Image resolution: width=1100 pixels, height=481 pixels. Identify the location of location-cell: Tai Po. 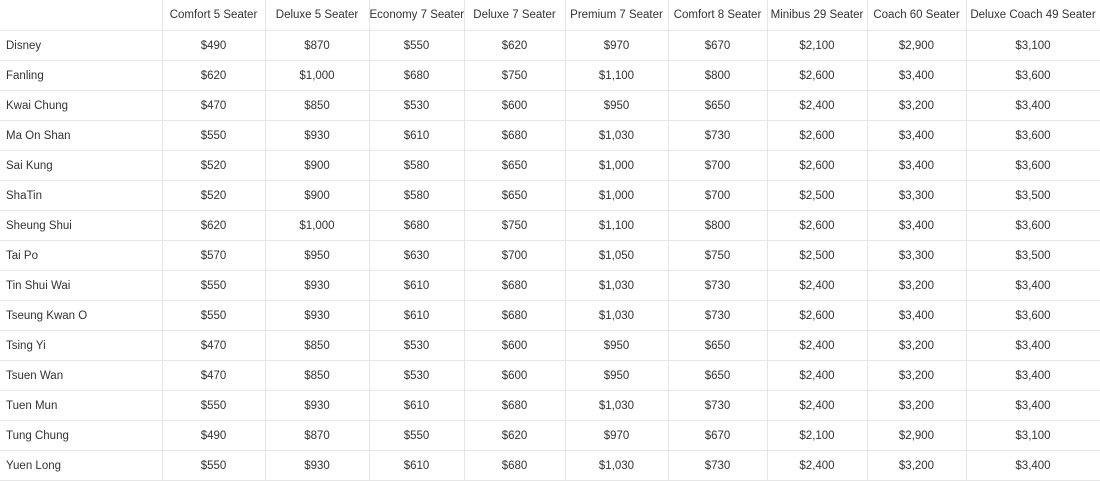
(81, 255).